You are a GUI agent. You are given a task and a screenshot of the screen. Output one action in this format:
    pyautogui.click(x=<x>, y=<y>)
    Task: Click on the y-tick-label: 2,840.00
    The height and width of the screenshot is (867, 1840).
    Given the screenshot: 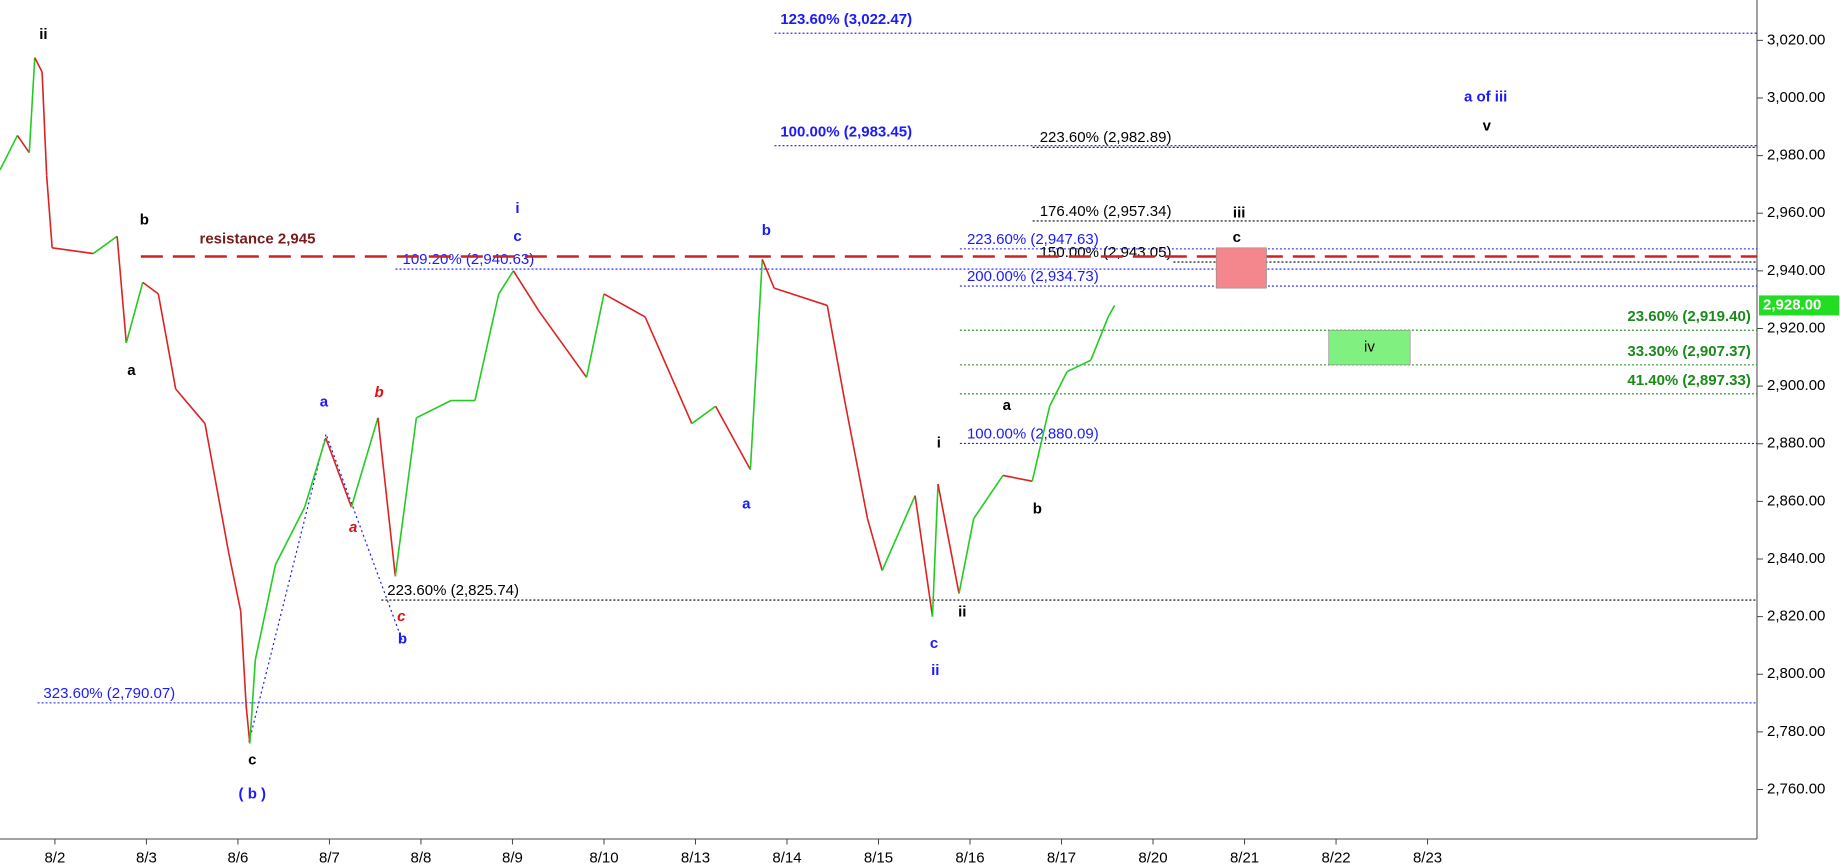 What is the action you would take?
    pyautogui.click(x=1796, y=558)
    